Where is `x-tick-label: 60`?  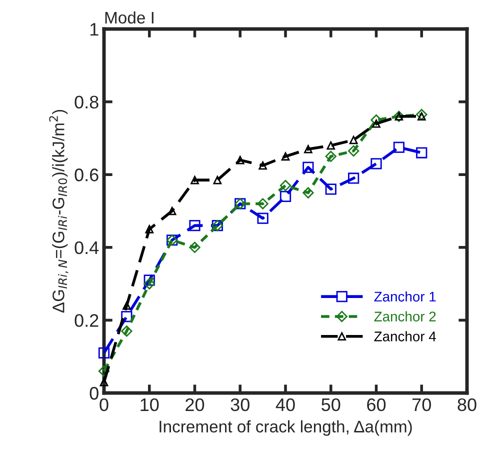 x-tick-label: 60 is located at coordinates (376, 405).